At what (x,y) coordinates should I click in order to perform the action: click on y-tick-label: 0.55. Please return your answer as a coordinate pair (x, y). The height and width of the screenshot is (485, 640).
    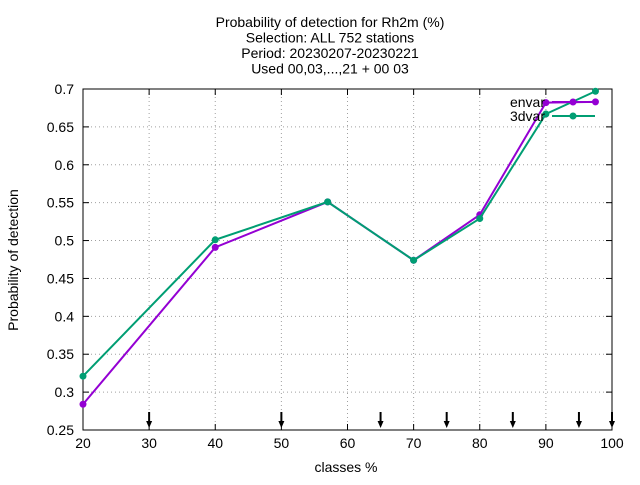
    Looking at the image, I should click on (60, 203).